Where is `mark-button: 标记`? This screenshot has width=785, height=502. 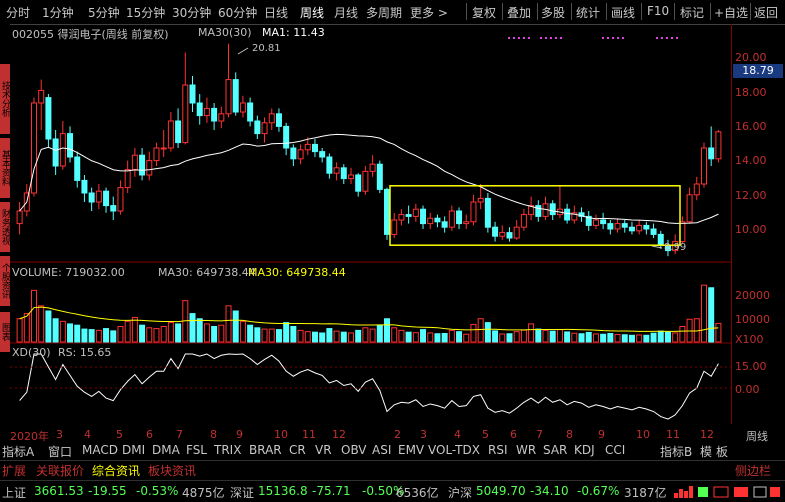 mark-button: 标记 is located at coordinates (692, 13).